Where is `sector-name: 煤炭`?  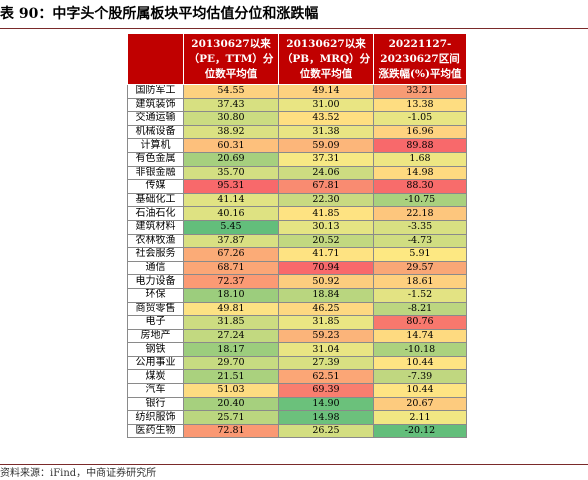
sector-name: 煤炭 is located at coordinates (155, 377).